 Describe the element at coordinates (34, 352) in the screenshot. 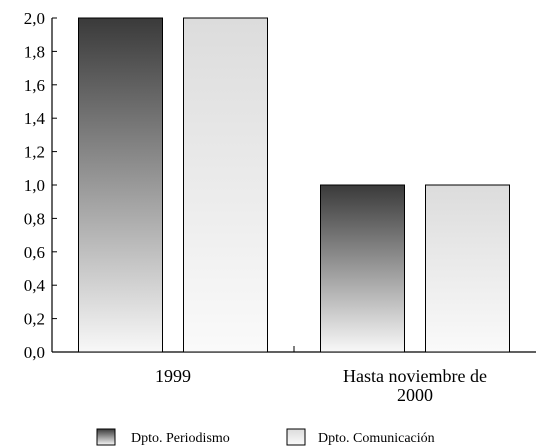

I see `y-tick-label: 0,0` at that location.